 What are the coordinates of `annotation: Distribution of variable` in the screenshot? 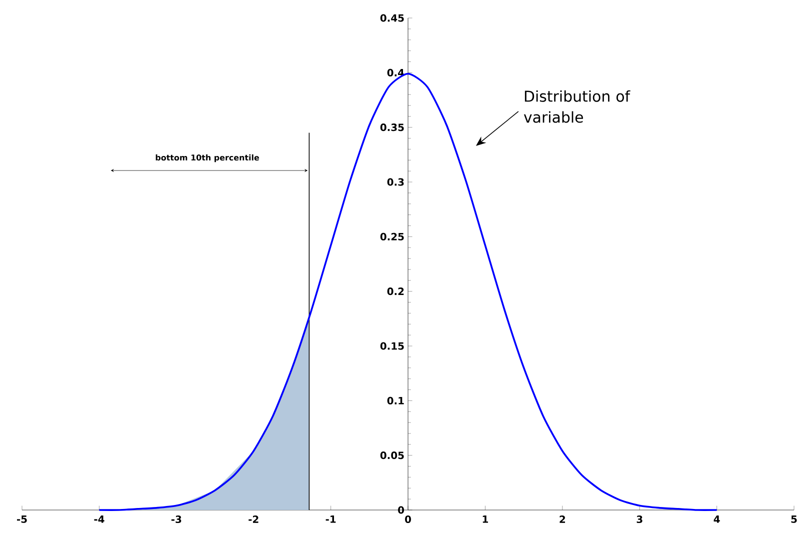 It's located at (577, 106).